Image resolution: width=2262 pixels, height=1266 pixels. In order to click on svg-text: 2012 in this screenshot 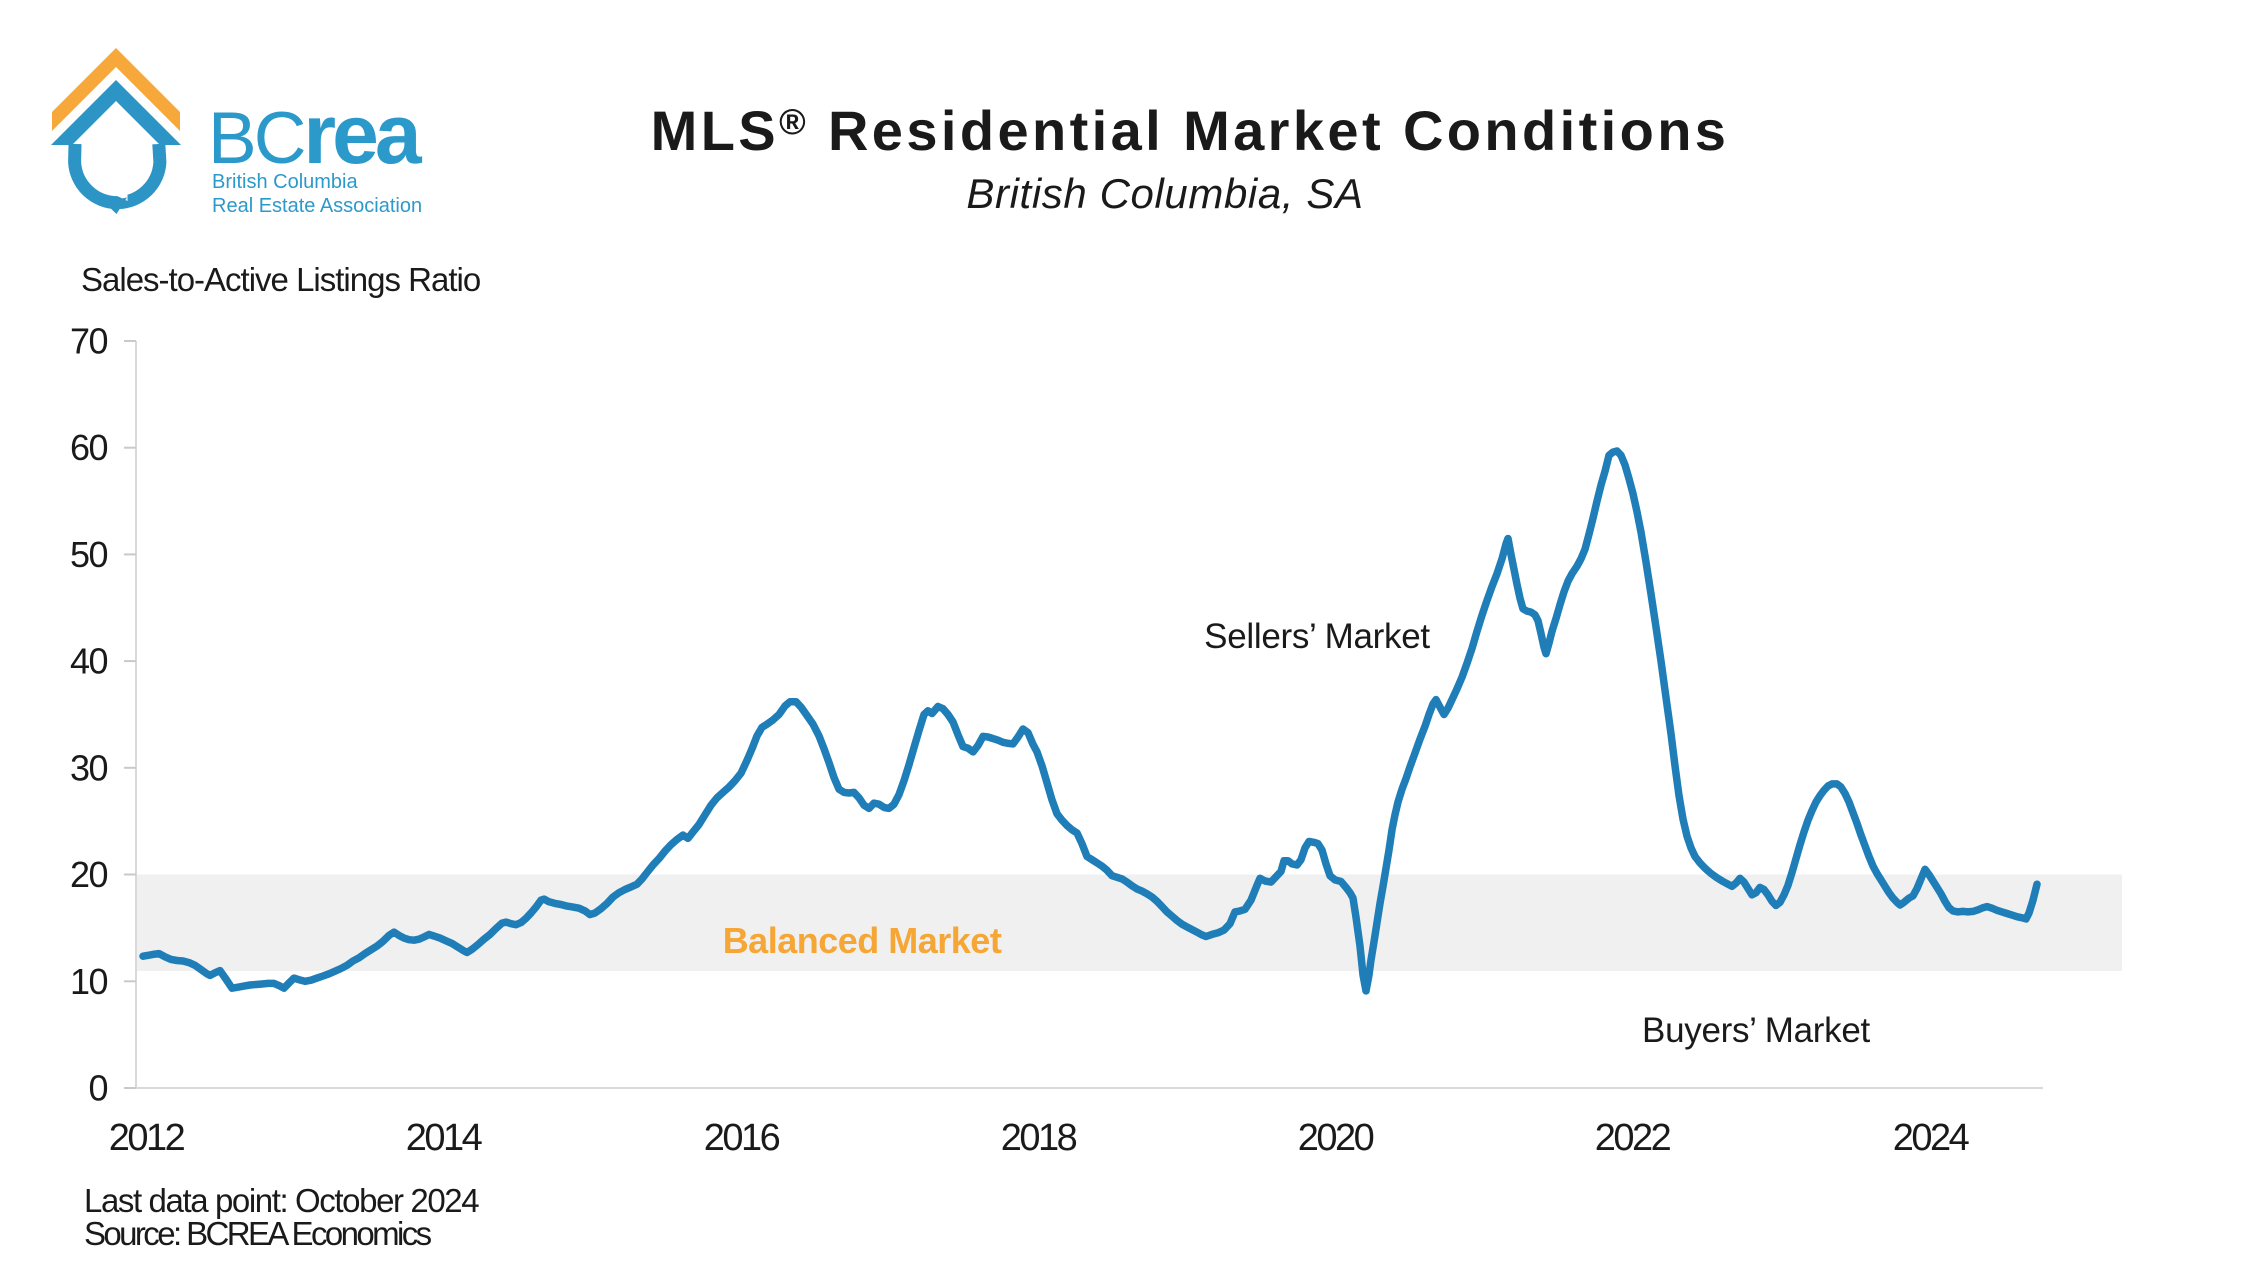, I will do `click(147, 1138)`.